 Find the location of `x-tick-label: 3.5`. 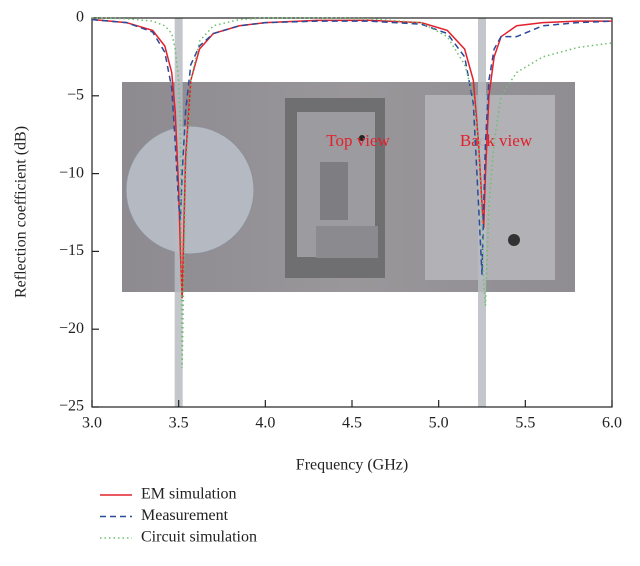

x-tick-label: 3.5 is located at coordinates (179, 423).